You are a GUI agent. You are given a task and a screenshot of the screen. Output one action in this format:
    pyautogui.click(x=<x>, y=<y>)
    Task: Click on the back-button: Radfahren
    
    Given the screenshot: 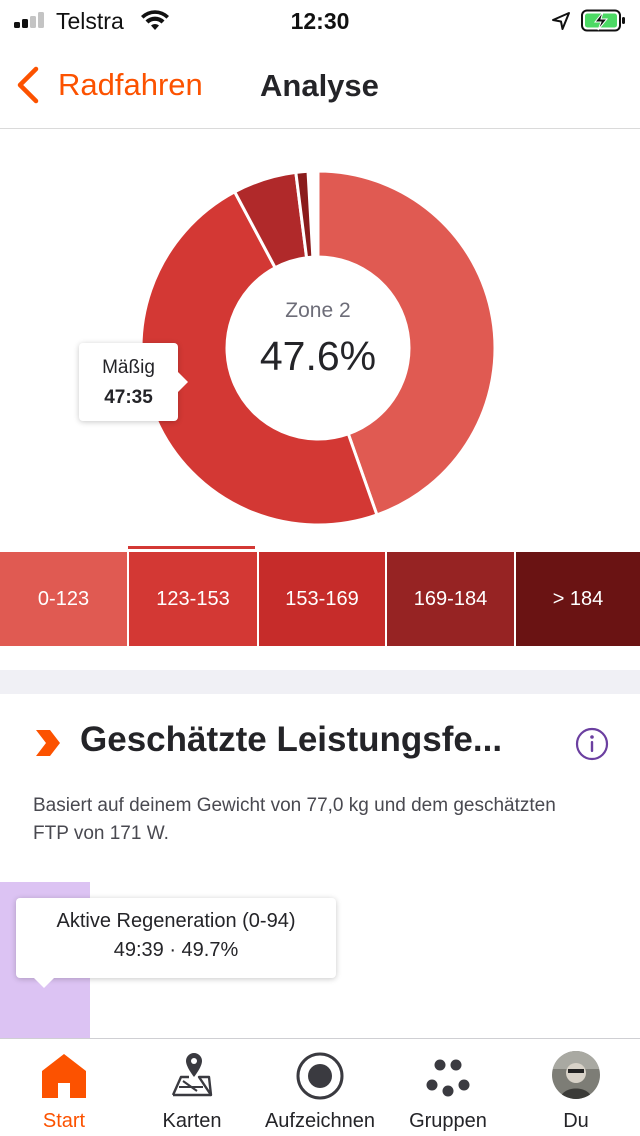 What is the action you would take?
    pyautogui.click(x=108, y=85)
    